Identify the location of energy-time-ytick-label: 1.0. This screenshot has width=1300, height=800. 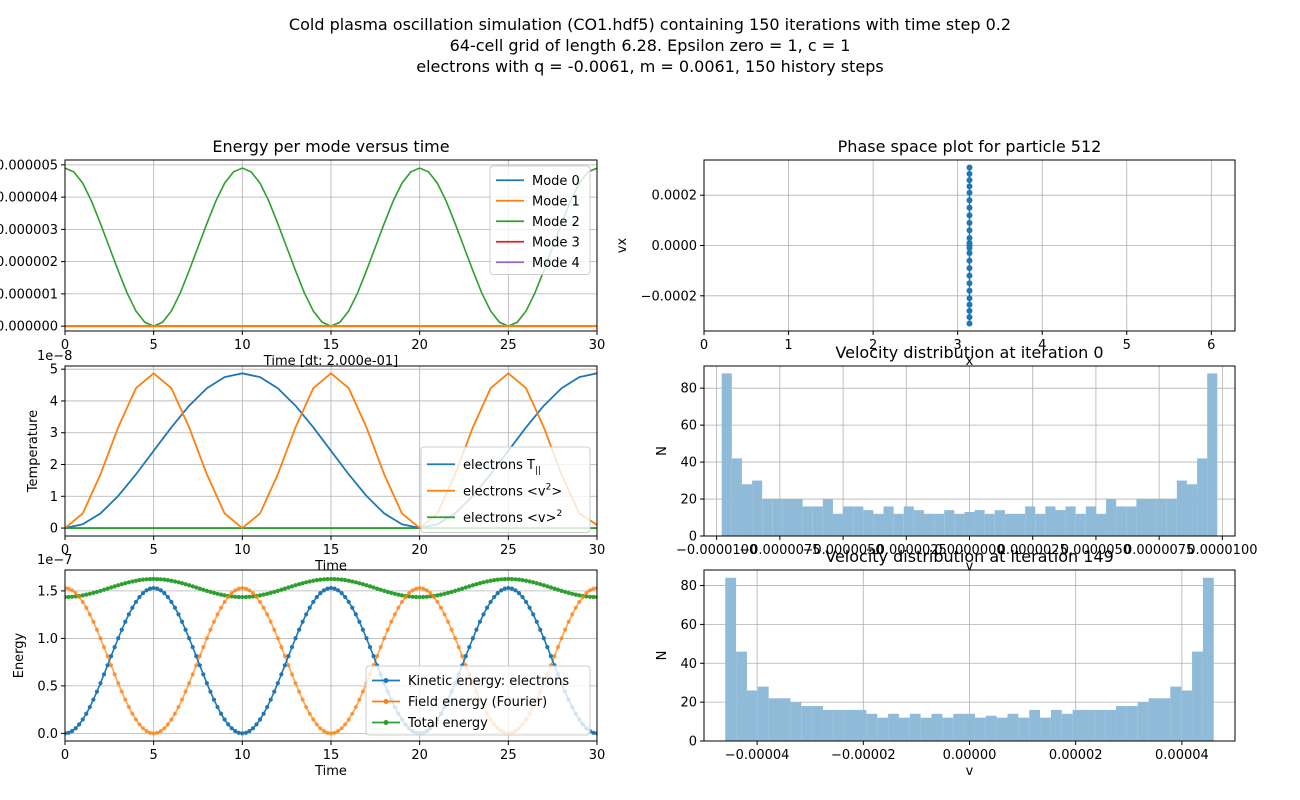
(47, 639).